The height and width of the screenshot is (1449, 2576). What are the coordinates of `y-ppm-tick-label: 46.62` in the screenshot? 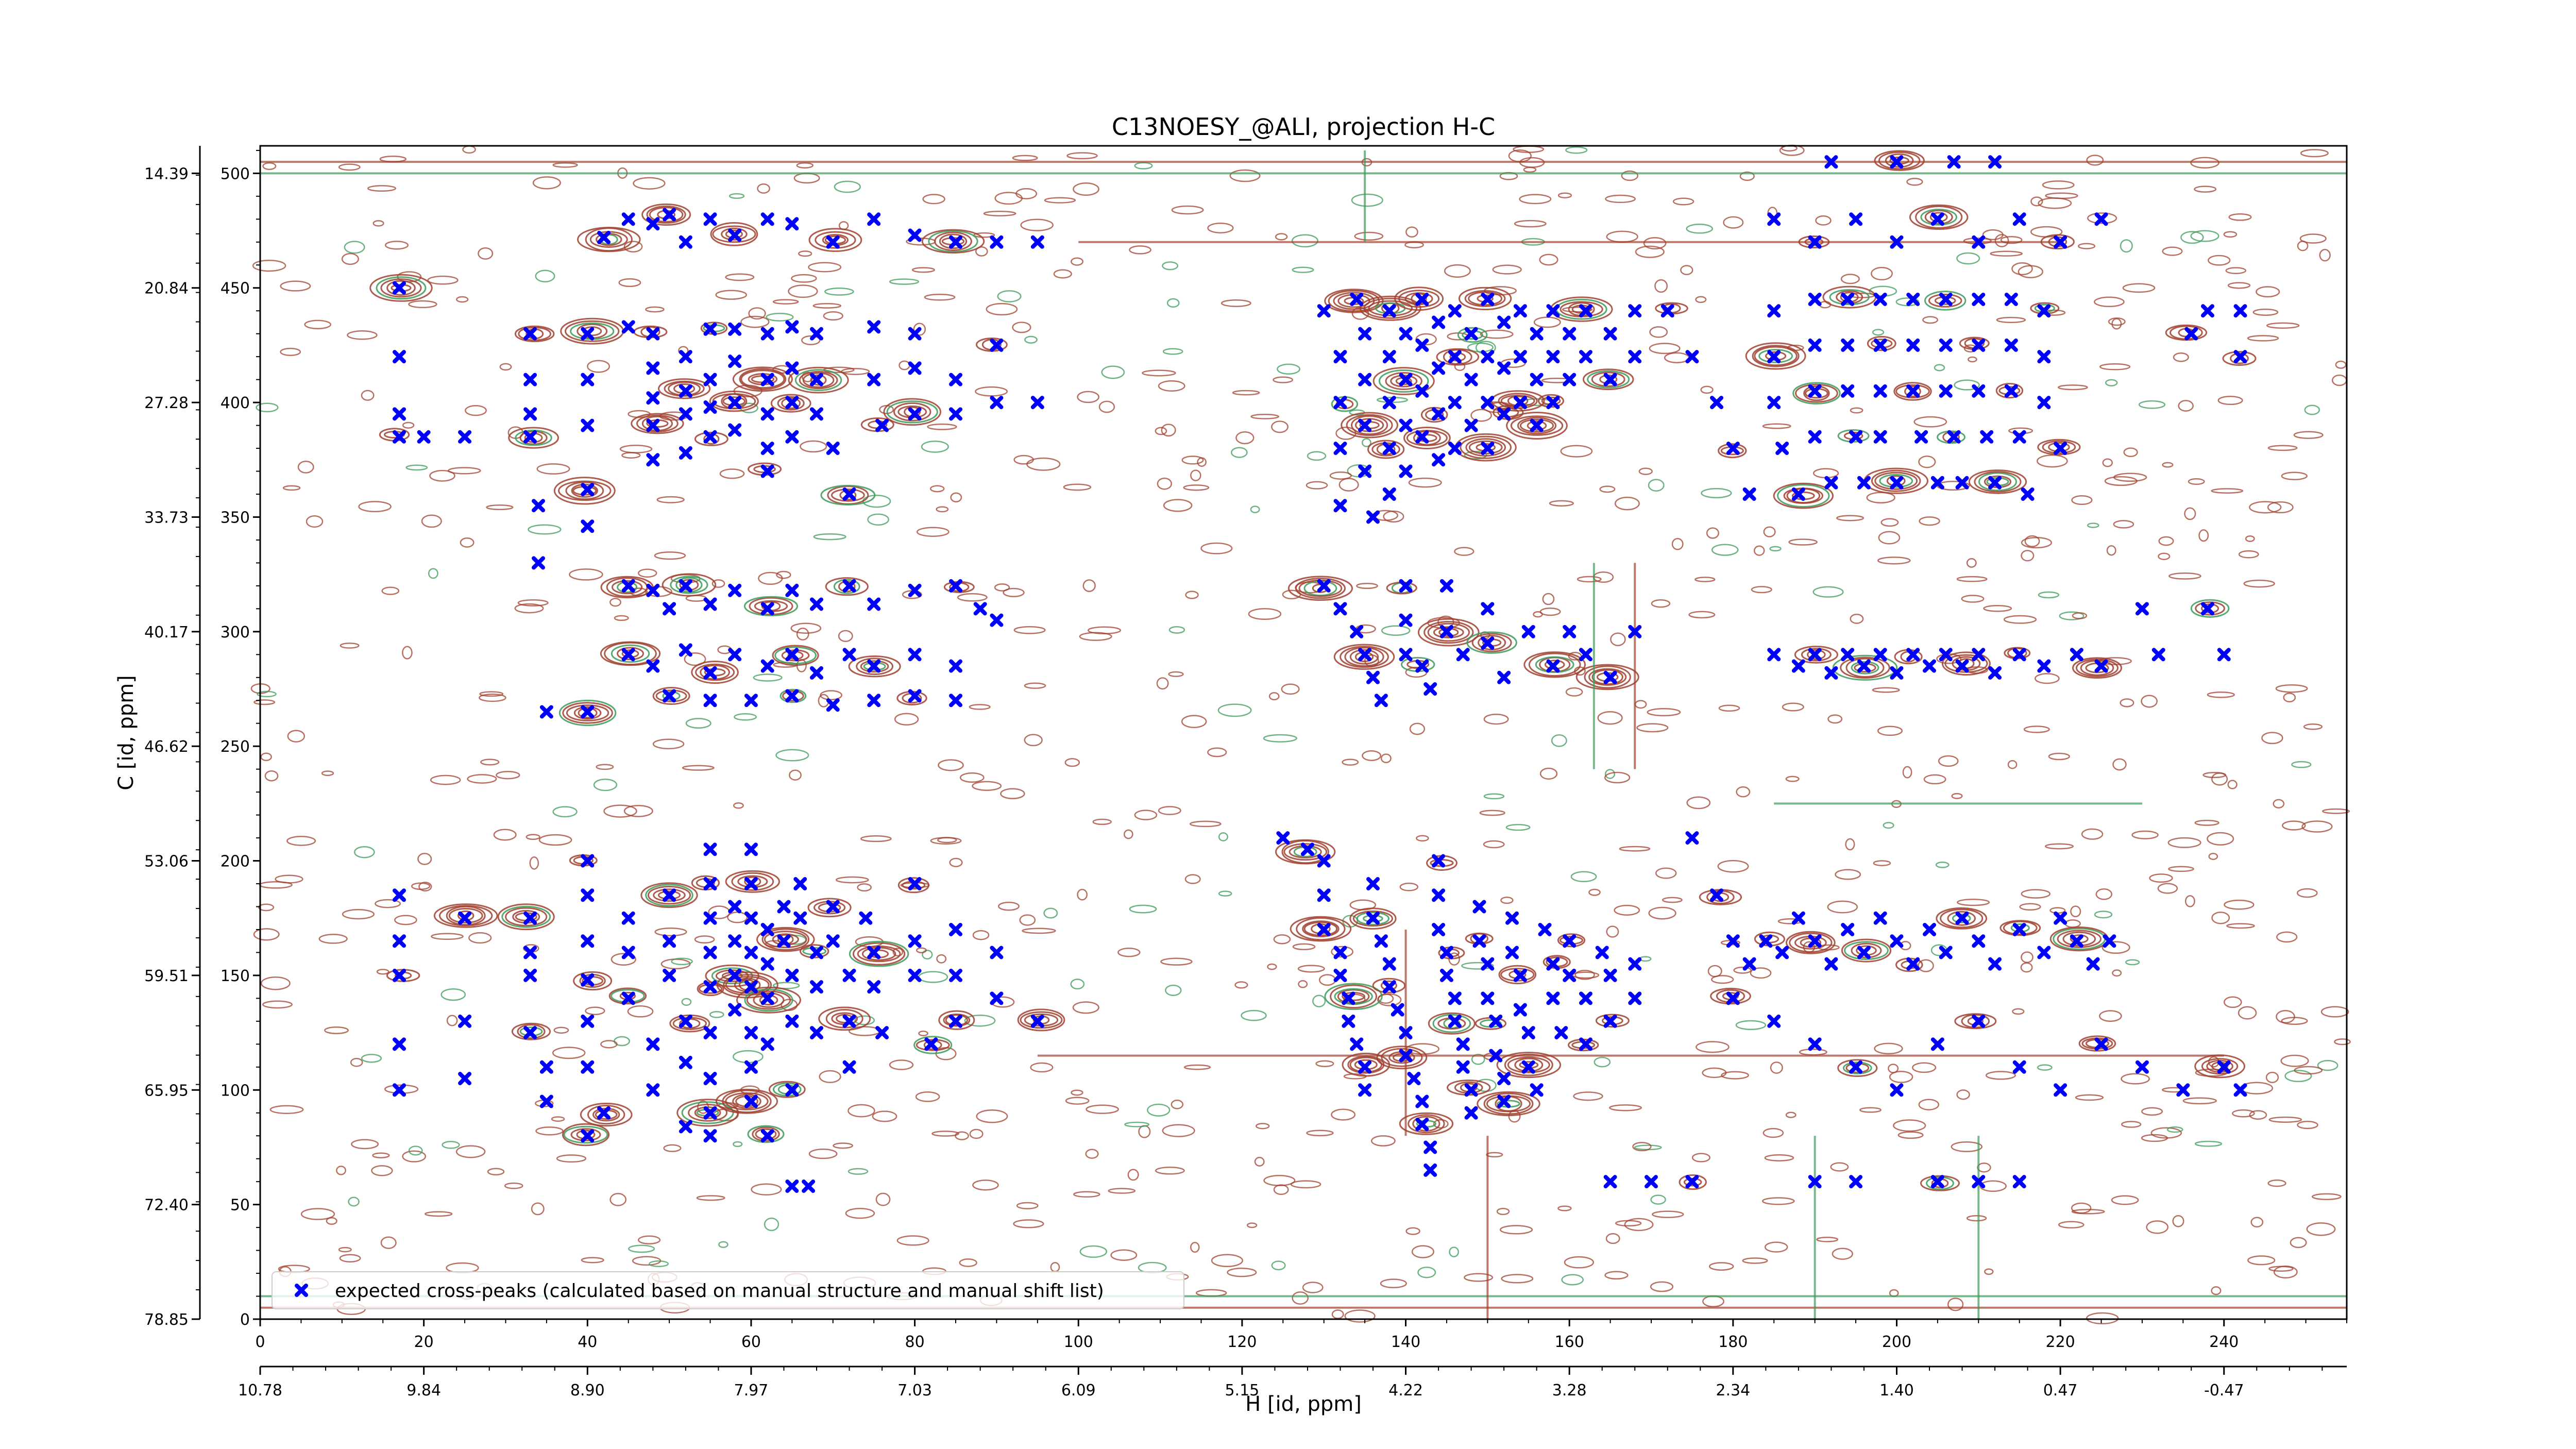 It's located at (167, 747).